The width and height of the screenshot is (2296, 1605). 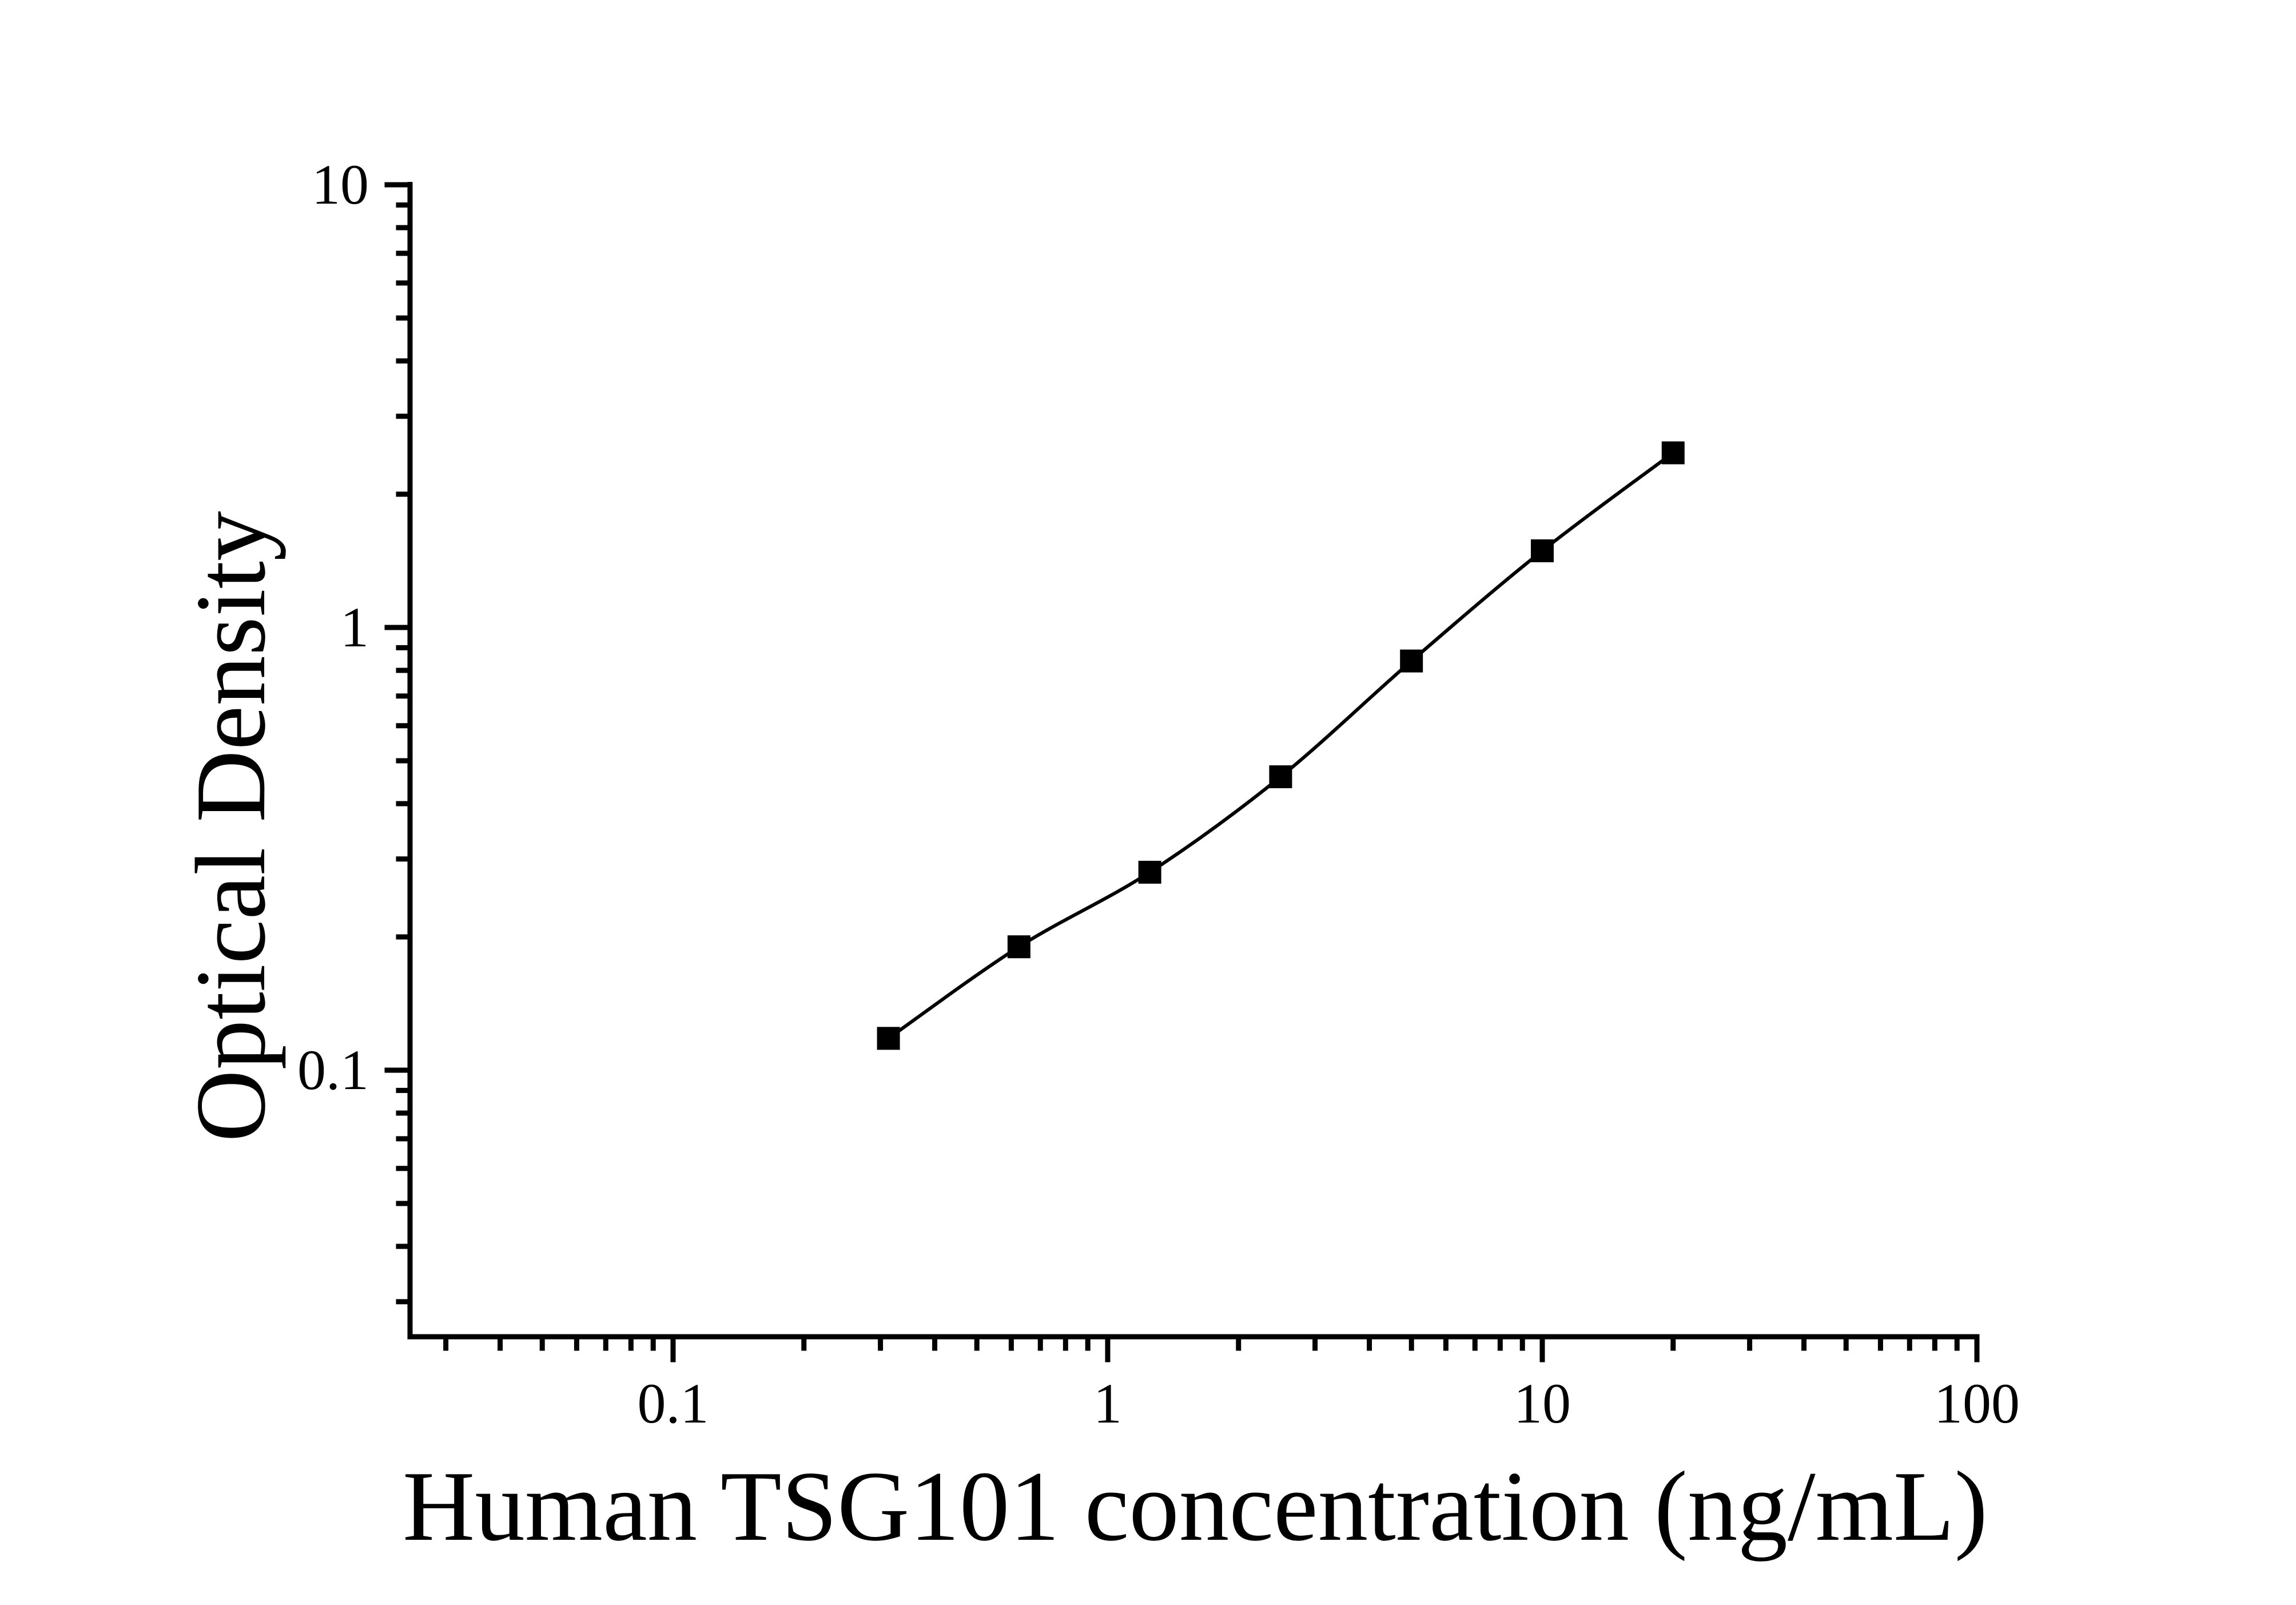 I want to click on y-tick-label: 10, so click(x=340, y=184).